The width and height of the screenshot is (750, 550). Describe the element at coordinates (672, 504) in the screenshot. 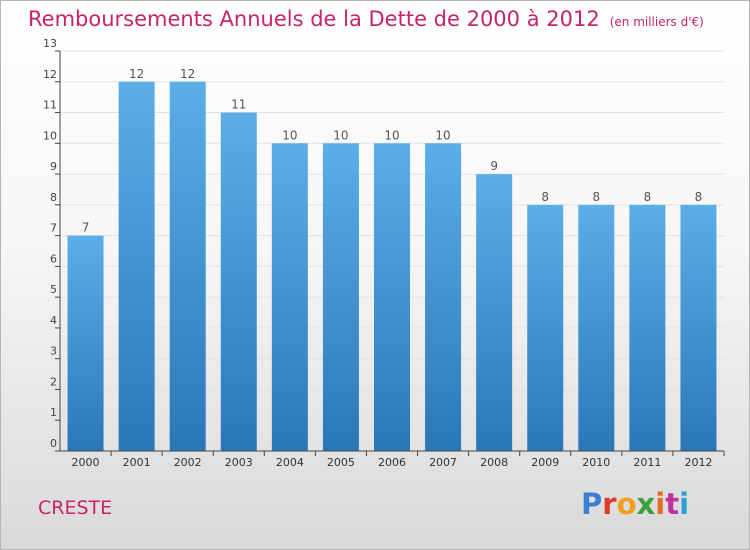

I see `logo-letter: t` at that location.